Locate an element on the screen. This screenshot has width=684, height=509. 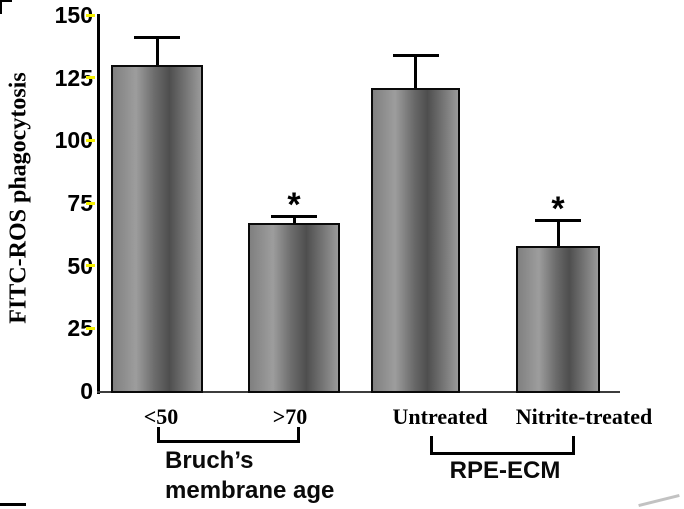
y-tick-label: 0 is located at coordinates (86, 391).